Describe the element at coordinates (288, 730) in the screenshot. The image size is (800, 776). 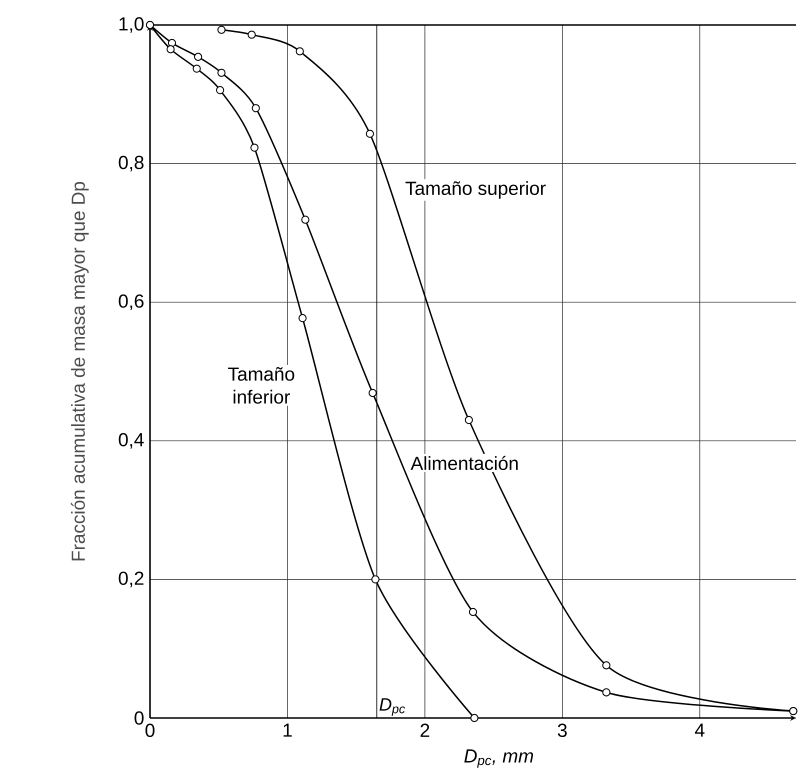
I see `x-tick-label: 1` at that location.